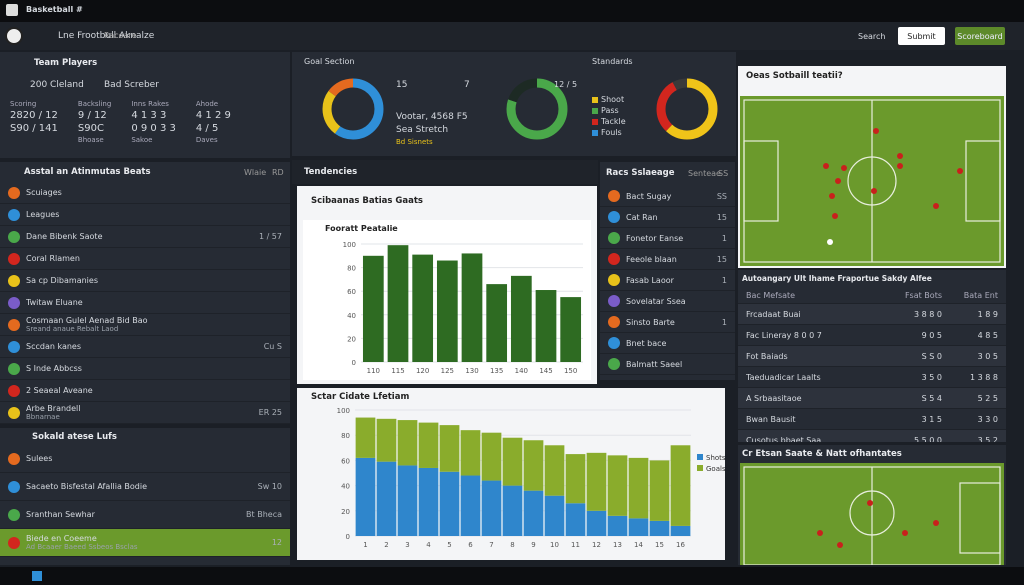 The width and height of the screenshot is (1024, 585). I want to click on stat-extra: Bhoase, so click(90, 140).